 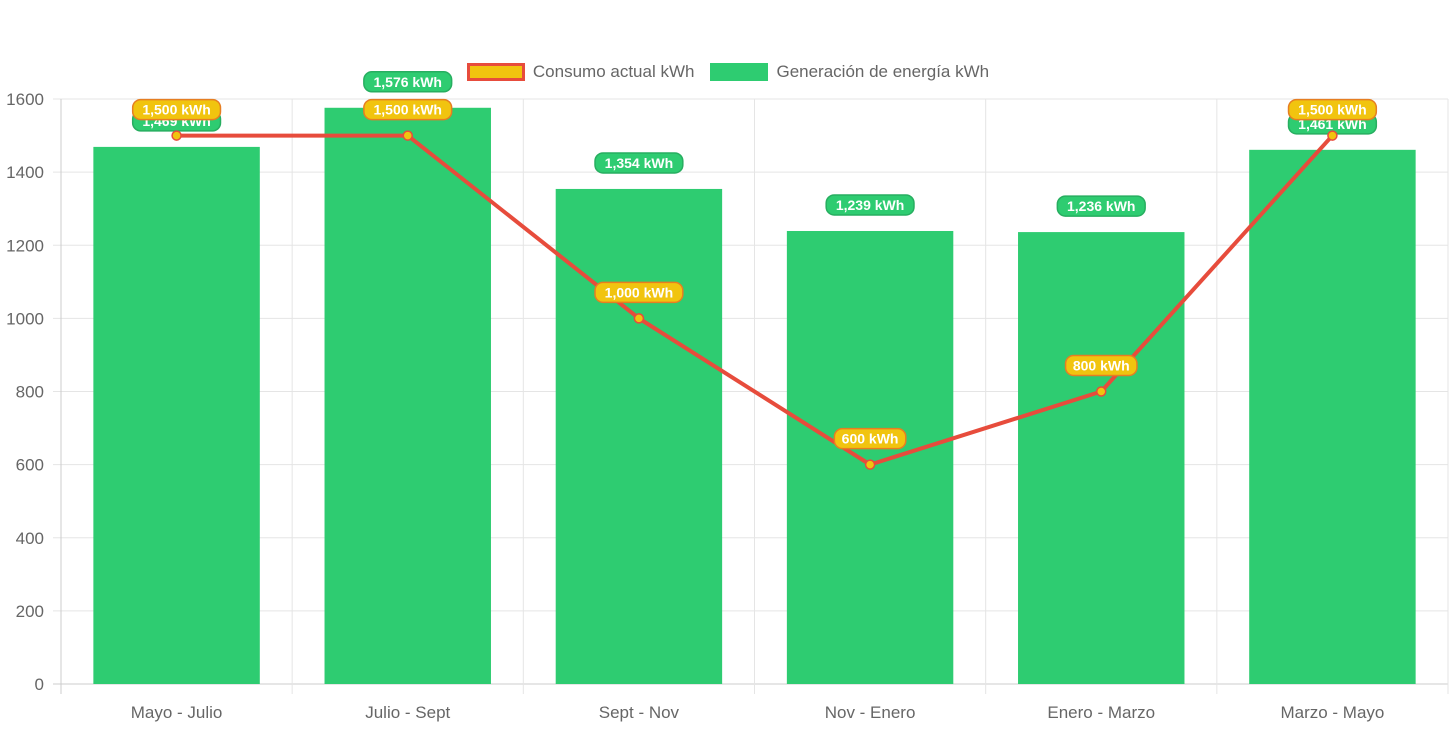 I want to click on y-tick-label: 0, so click(x=39, y=684).